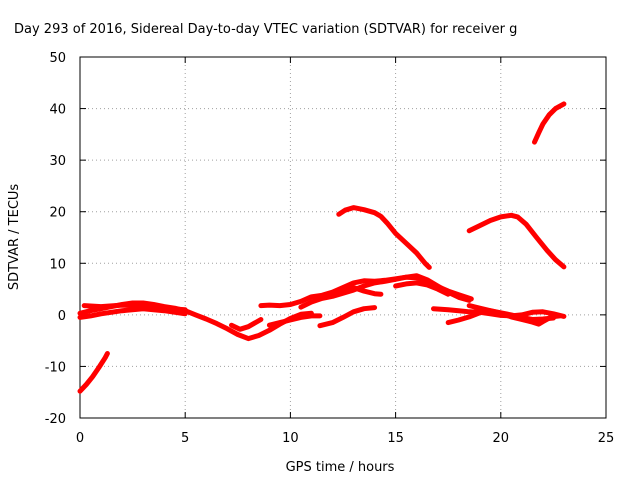 The height and width of the screenshot is (480, 640). What do you see at coordinates (14, 237) in the screenshot?
I see `y-axis-label: SDTVAR / TECUs` at bounding box center [14, 237].